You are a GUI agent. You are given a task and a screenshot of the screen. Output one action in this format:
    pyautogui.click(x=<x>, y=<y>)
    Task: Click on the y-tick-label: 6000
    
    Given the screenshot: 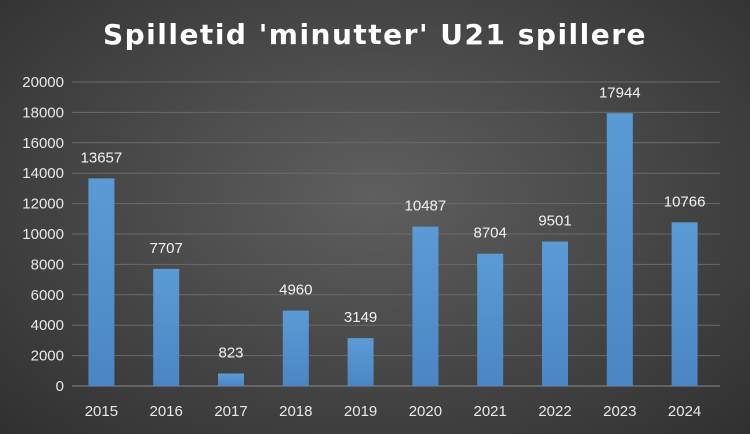 What is the action you would take?
    pyautogui.click(x=47, y=295)
    